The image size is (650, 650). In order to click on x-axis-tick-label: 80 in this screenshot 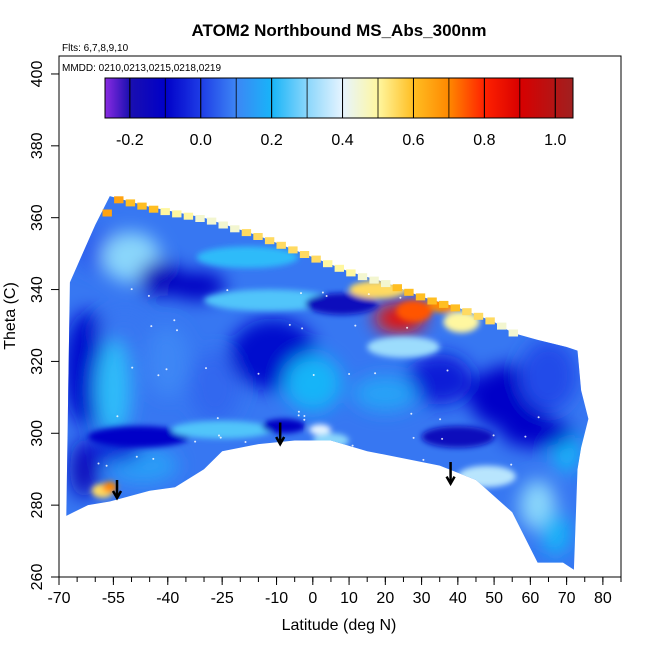, I will do `click(603, 598)`.